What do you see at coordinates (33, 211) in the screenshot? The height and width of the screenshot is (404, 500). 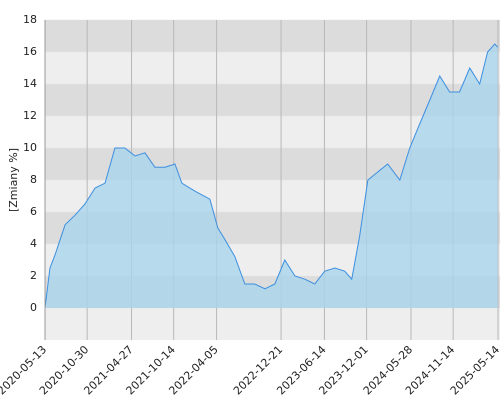 I see `y-tick-label: 6` at bounding box center [33, 211].